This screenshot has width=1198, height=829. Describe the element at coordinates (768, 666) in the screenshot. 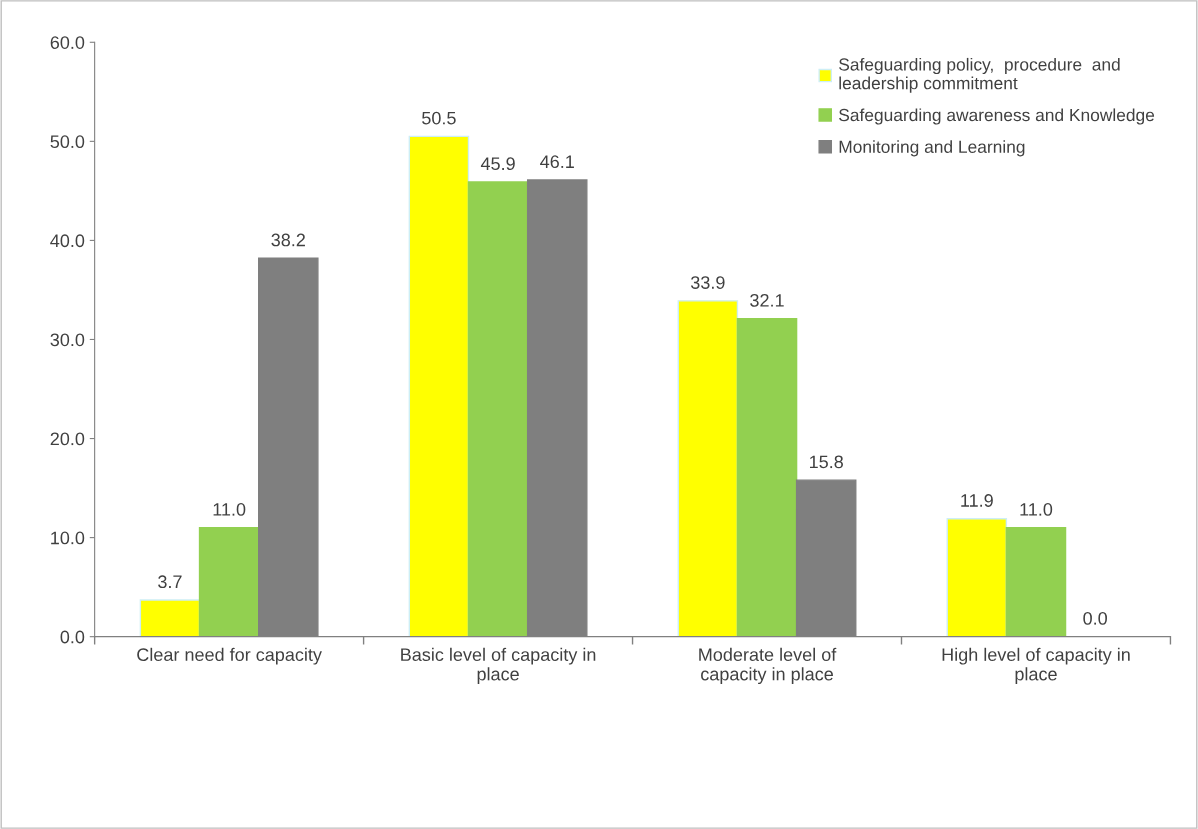

I see `x-tick-label: Moderate level of capacity in place` at that location.